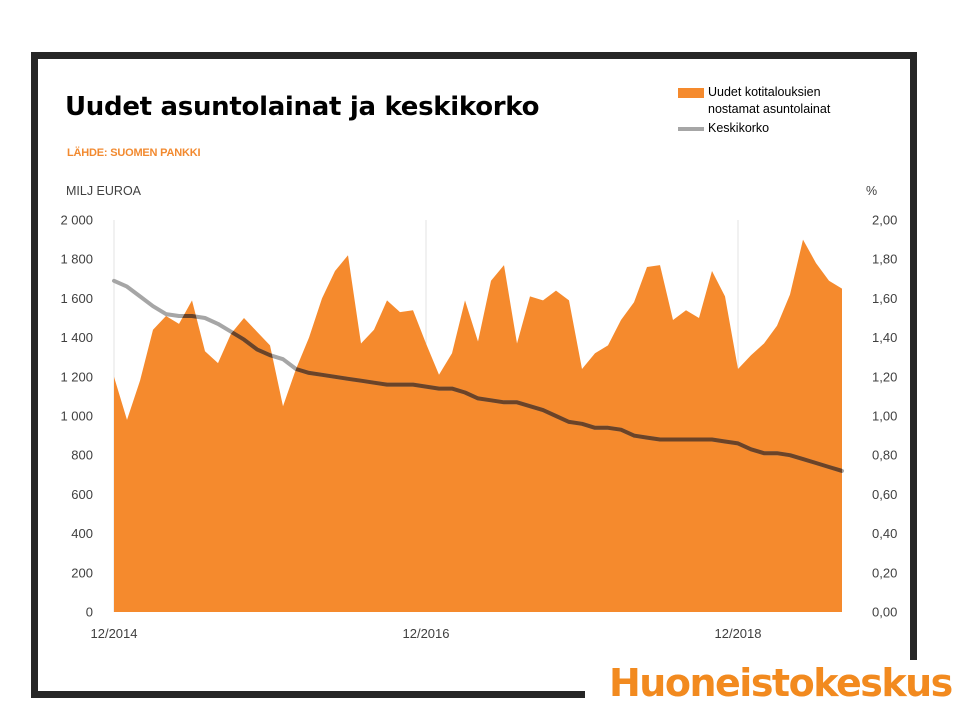 Image resolution: width=960 pixels, height=720 pixels. I want to click on left-tick-label: 1 600, so click(76, 298).